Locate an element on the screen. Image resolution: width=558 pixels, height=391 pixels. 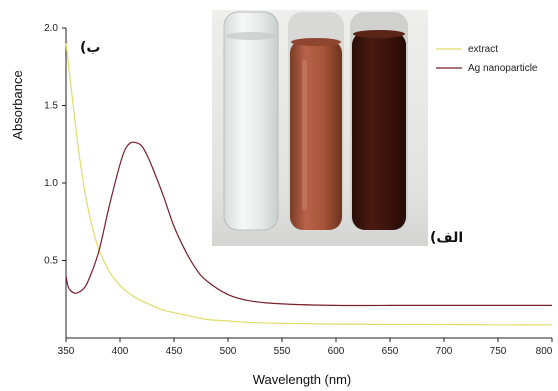
x-tick-label: 450 is located at coordinates (174, 351).